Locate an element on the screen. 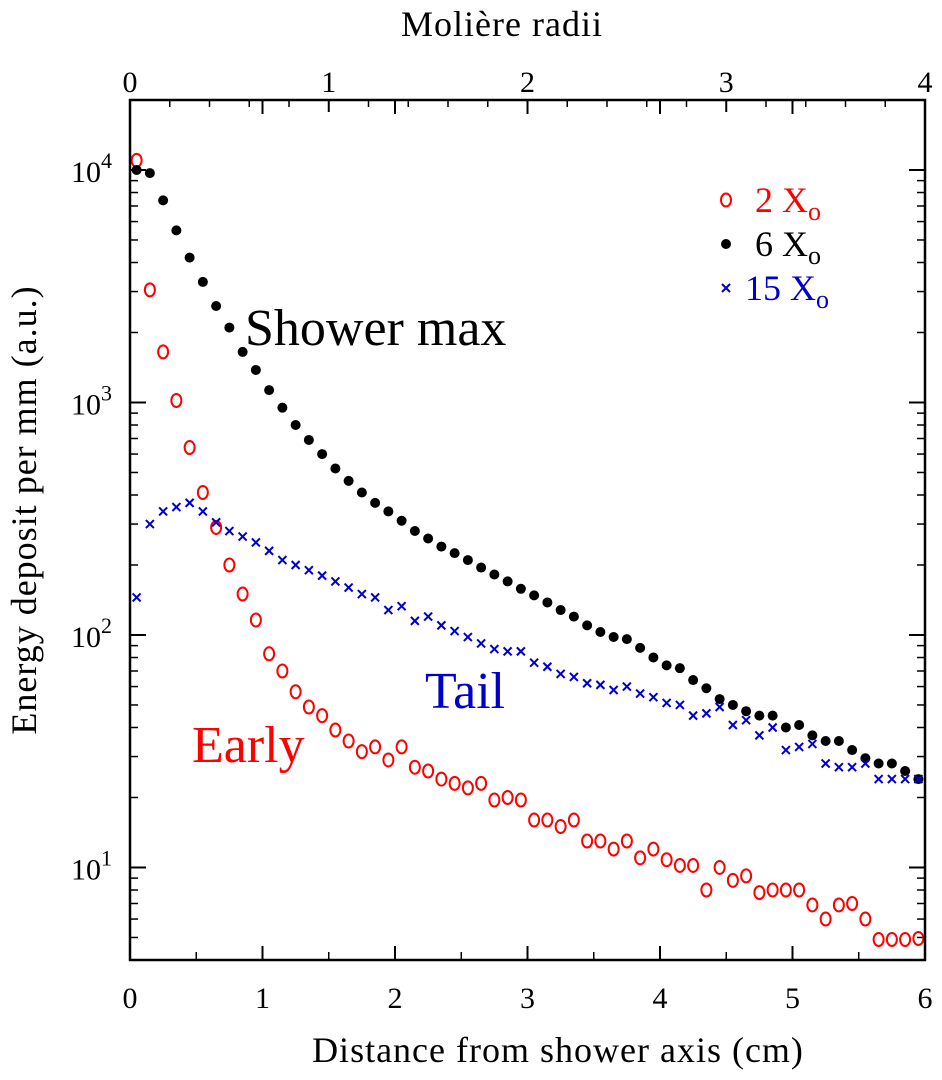 The height and width of the screenshot is (1080, 942). y-tick-exponent: 1 is located at coordinates (106, 857).